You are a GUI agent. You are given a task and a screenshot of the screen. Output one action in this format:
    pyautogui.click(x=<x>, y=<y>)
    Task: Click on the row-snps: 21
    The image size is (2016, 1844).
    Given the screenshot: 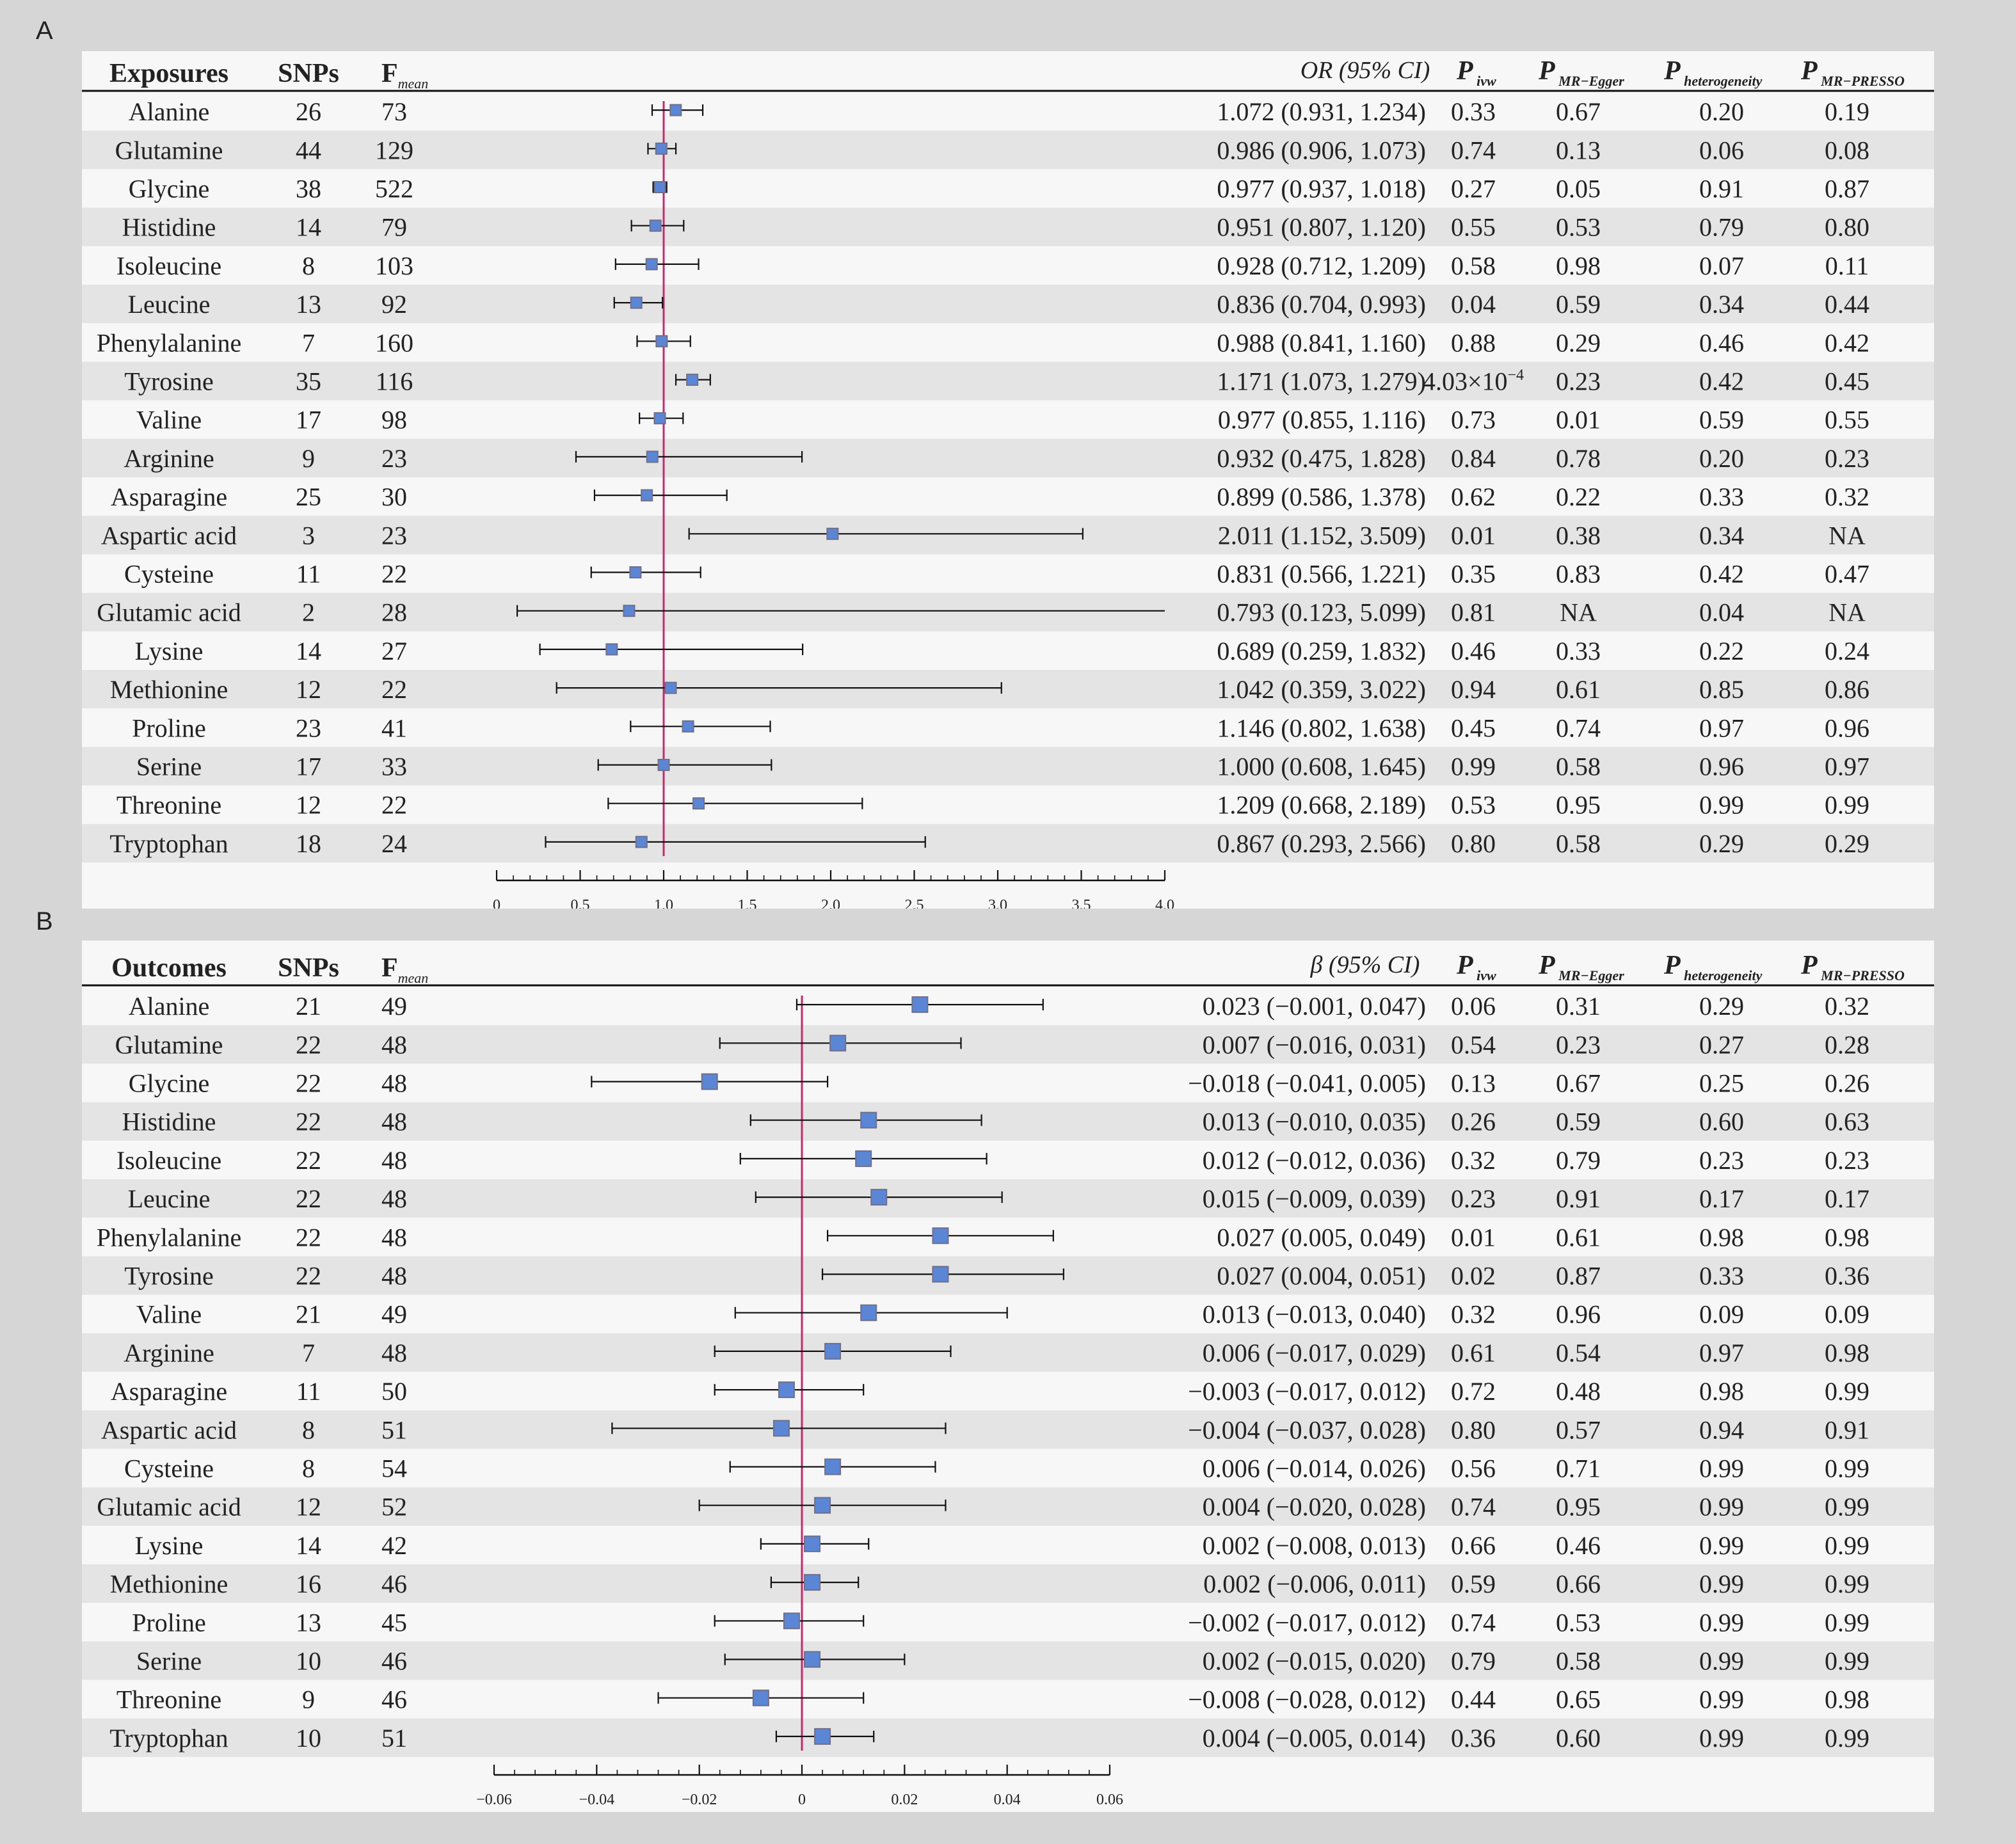 What is the action you would take?
    pyautogui.click(x=308, y=1315)
    